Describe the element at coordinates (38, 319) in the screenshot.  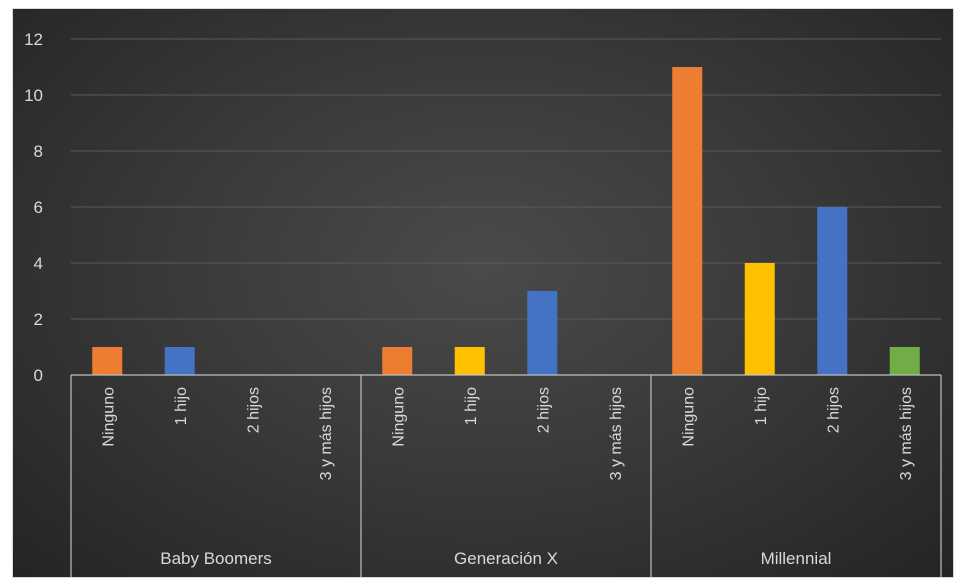
I see `y-tick-label: 2` at that location.